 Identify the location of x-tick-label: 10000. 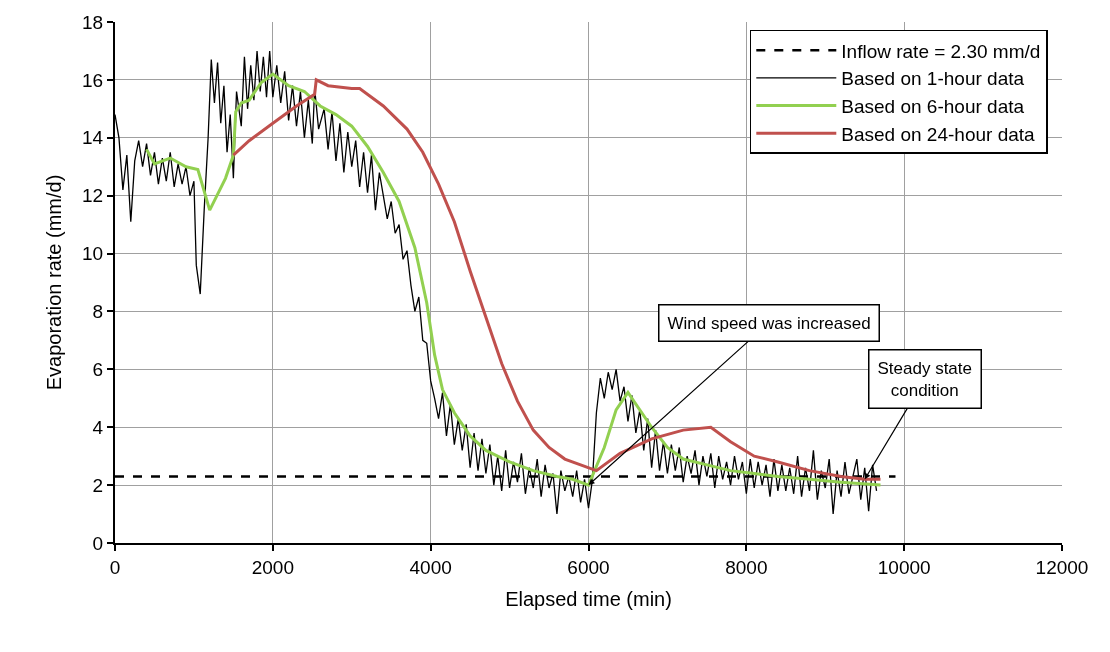
(904, 567).